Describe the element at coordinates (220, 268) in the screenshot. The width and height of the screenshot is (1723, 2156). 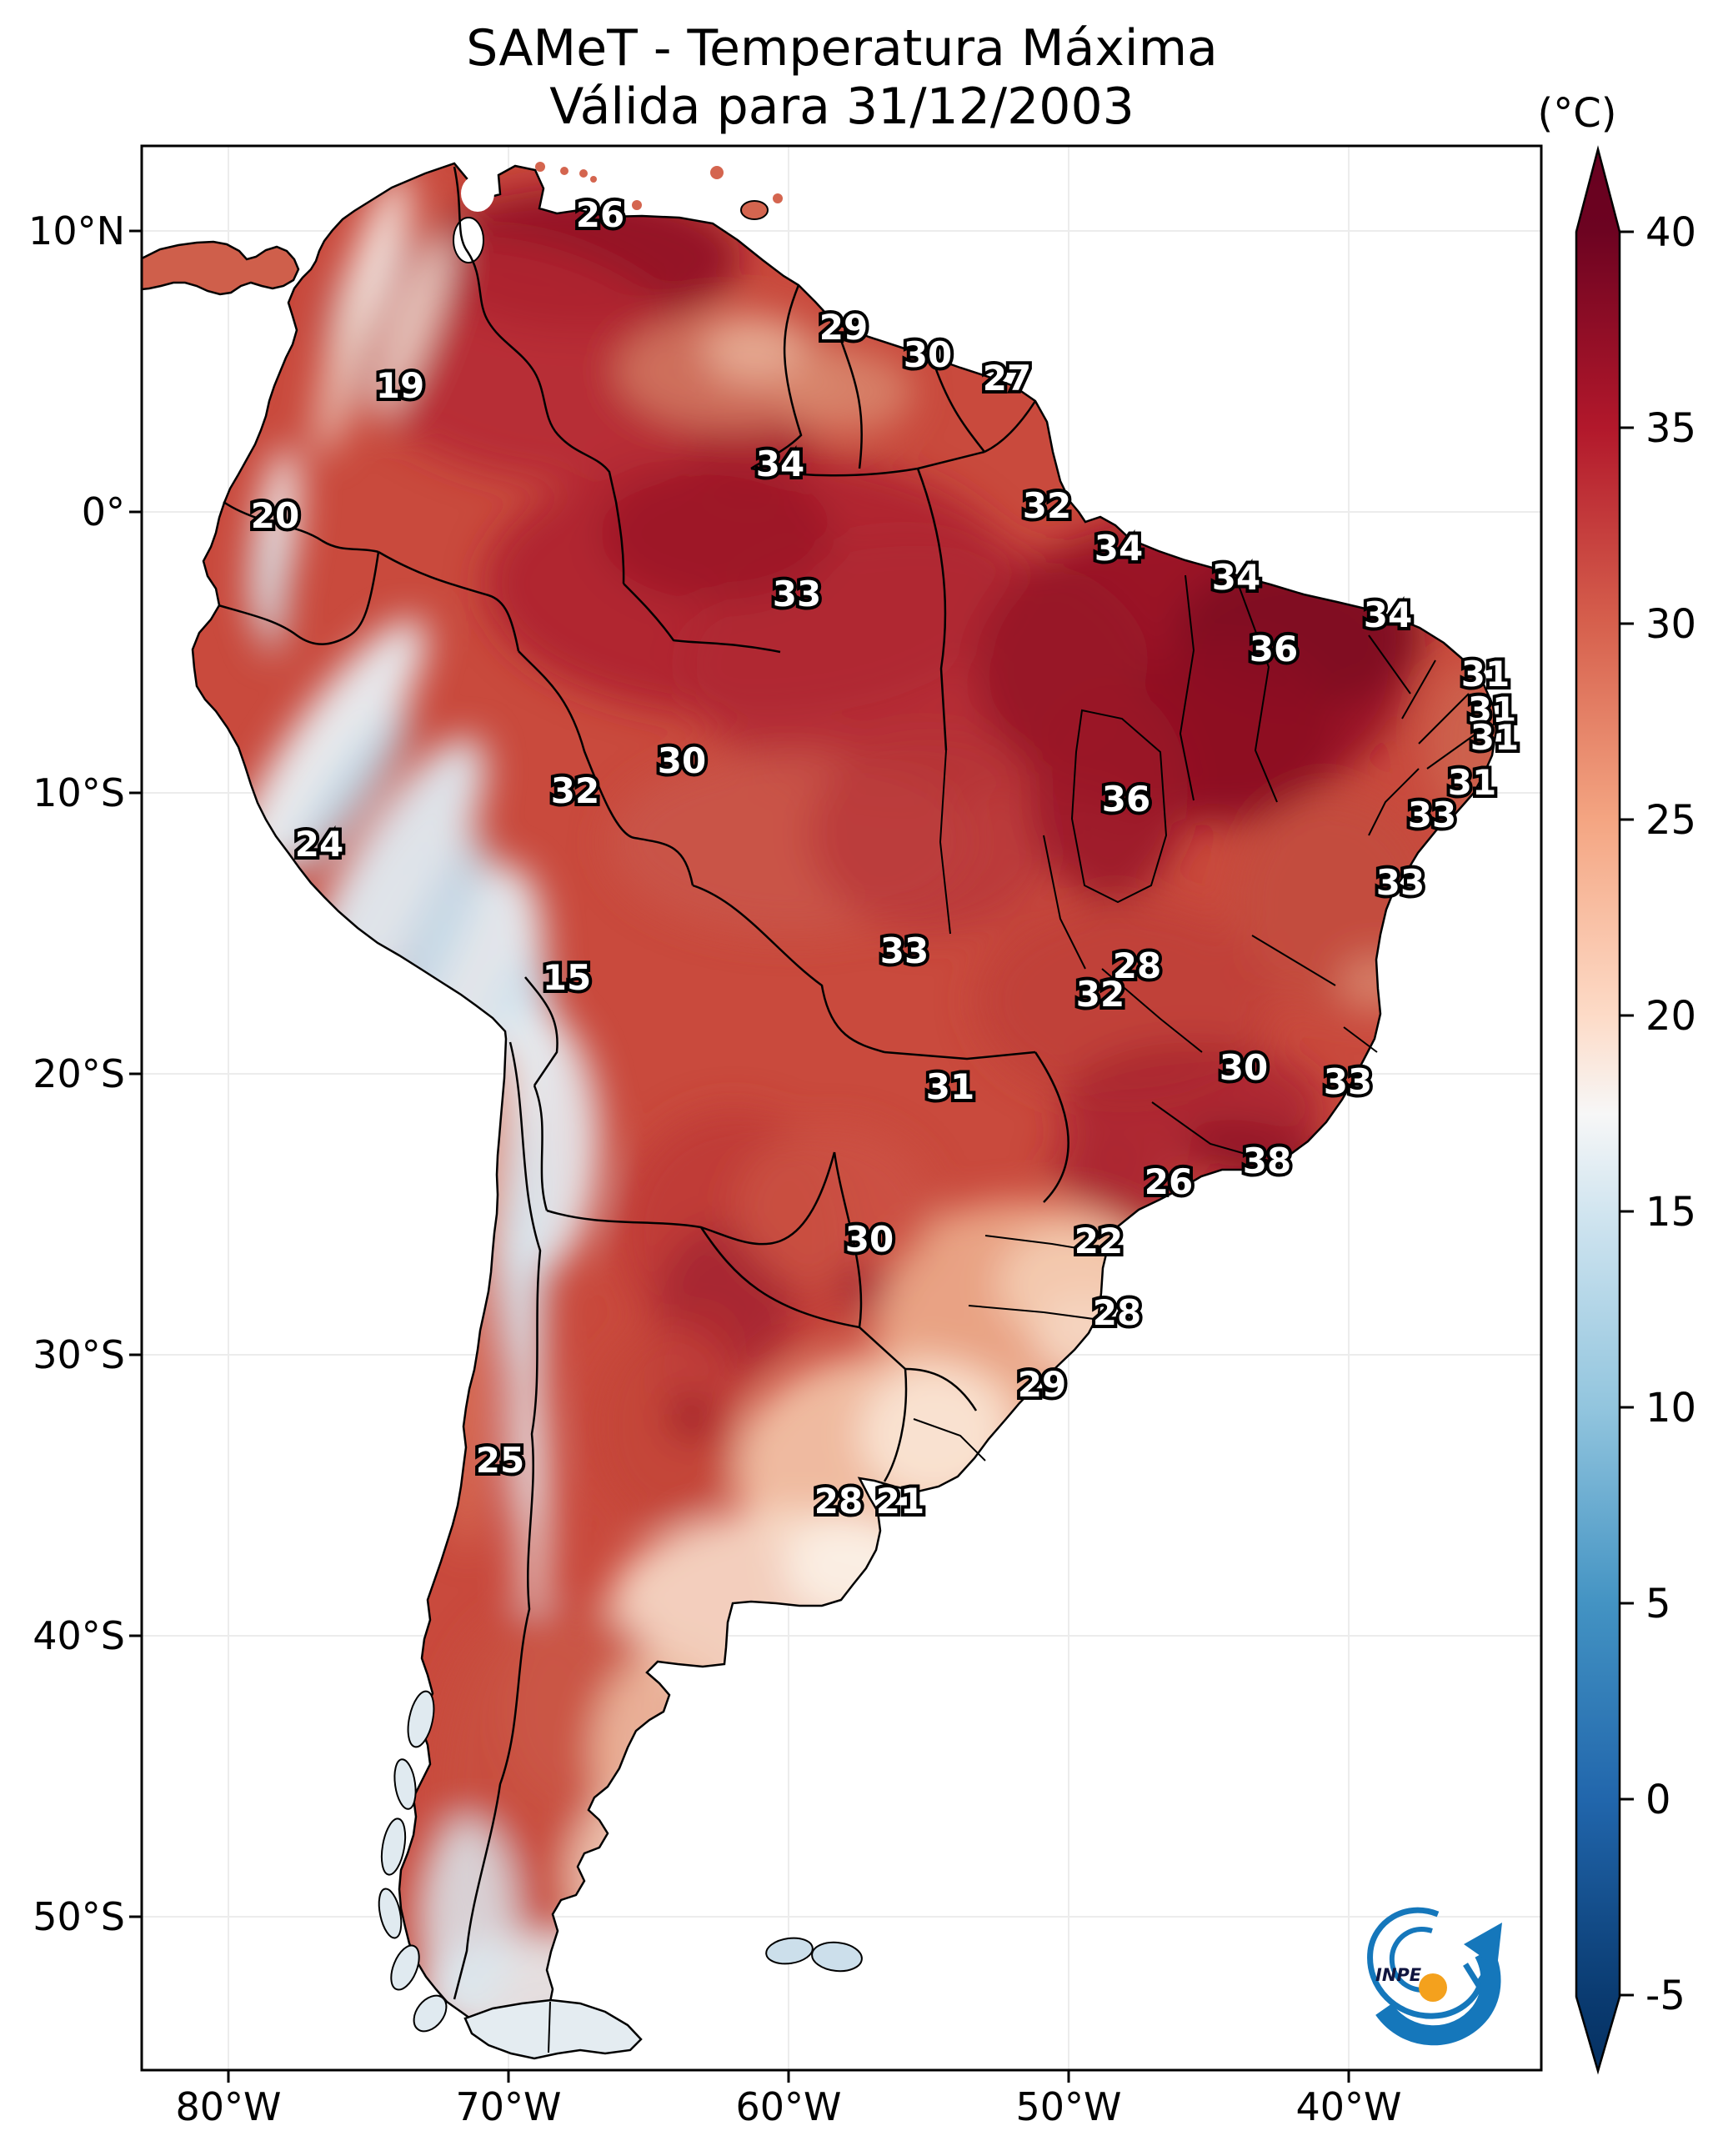
I see `panama-landmass` at that location.